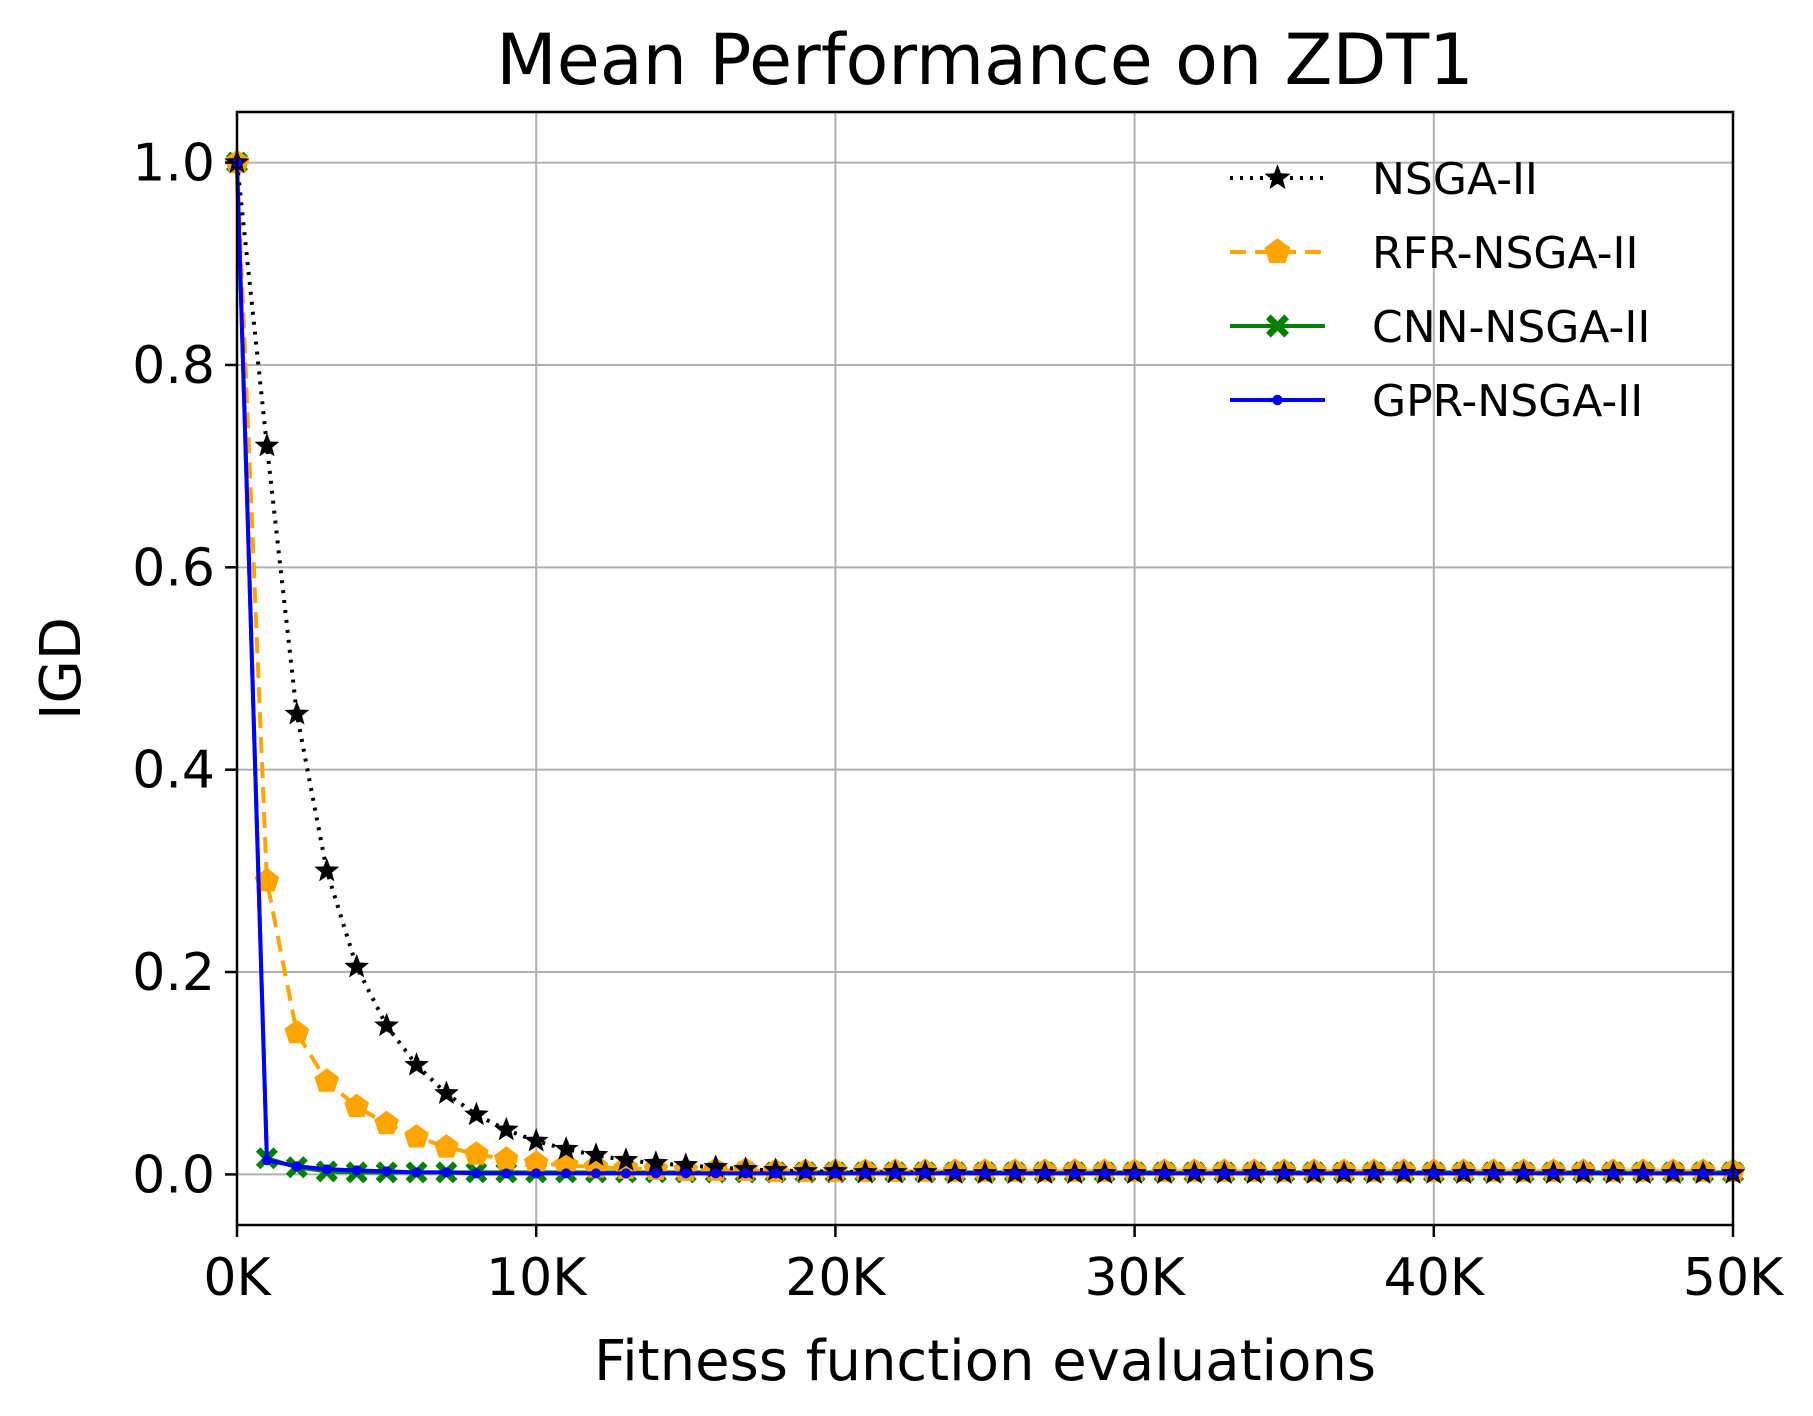 The height and width of the screenshot is (1416, 1813). Describe the element at coordinates (1511, 327) in the screenshot. I see `legend-label: CNN-NSGA-II` at that location.